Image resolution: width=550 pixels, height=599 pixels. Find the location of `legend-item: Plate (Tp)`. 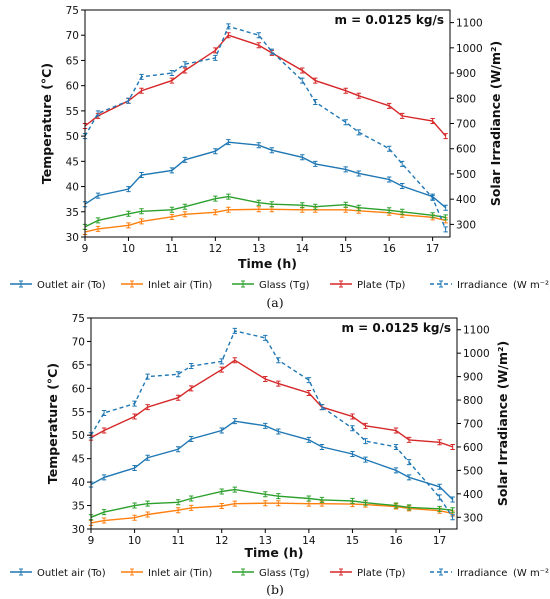

legend-item: Plate (Tp) is located at coordinates (368, 285).